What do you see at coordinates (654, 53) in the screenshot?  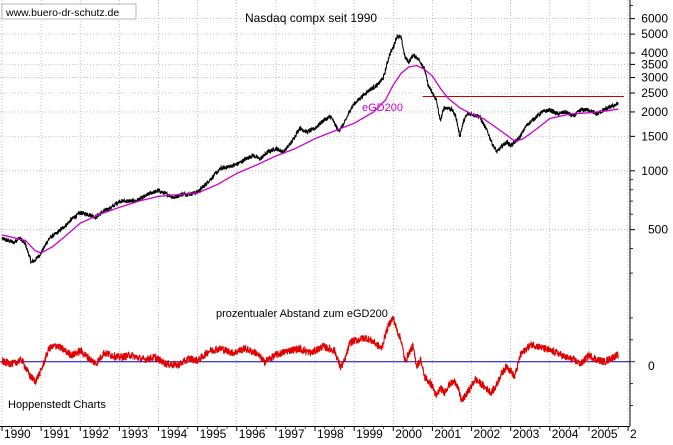 I see `y-tick-label-4000: 4000` at bounding box center [654, 53].